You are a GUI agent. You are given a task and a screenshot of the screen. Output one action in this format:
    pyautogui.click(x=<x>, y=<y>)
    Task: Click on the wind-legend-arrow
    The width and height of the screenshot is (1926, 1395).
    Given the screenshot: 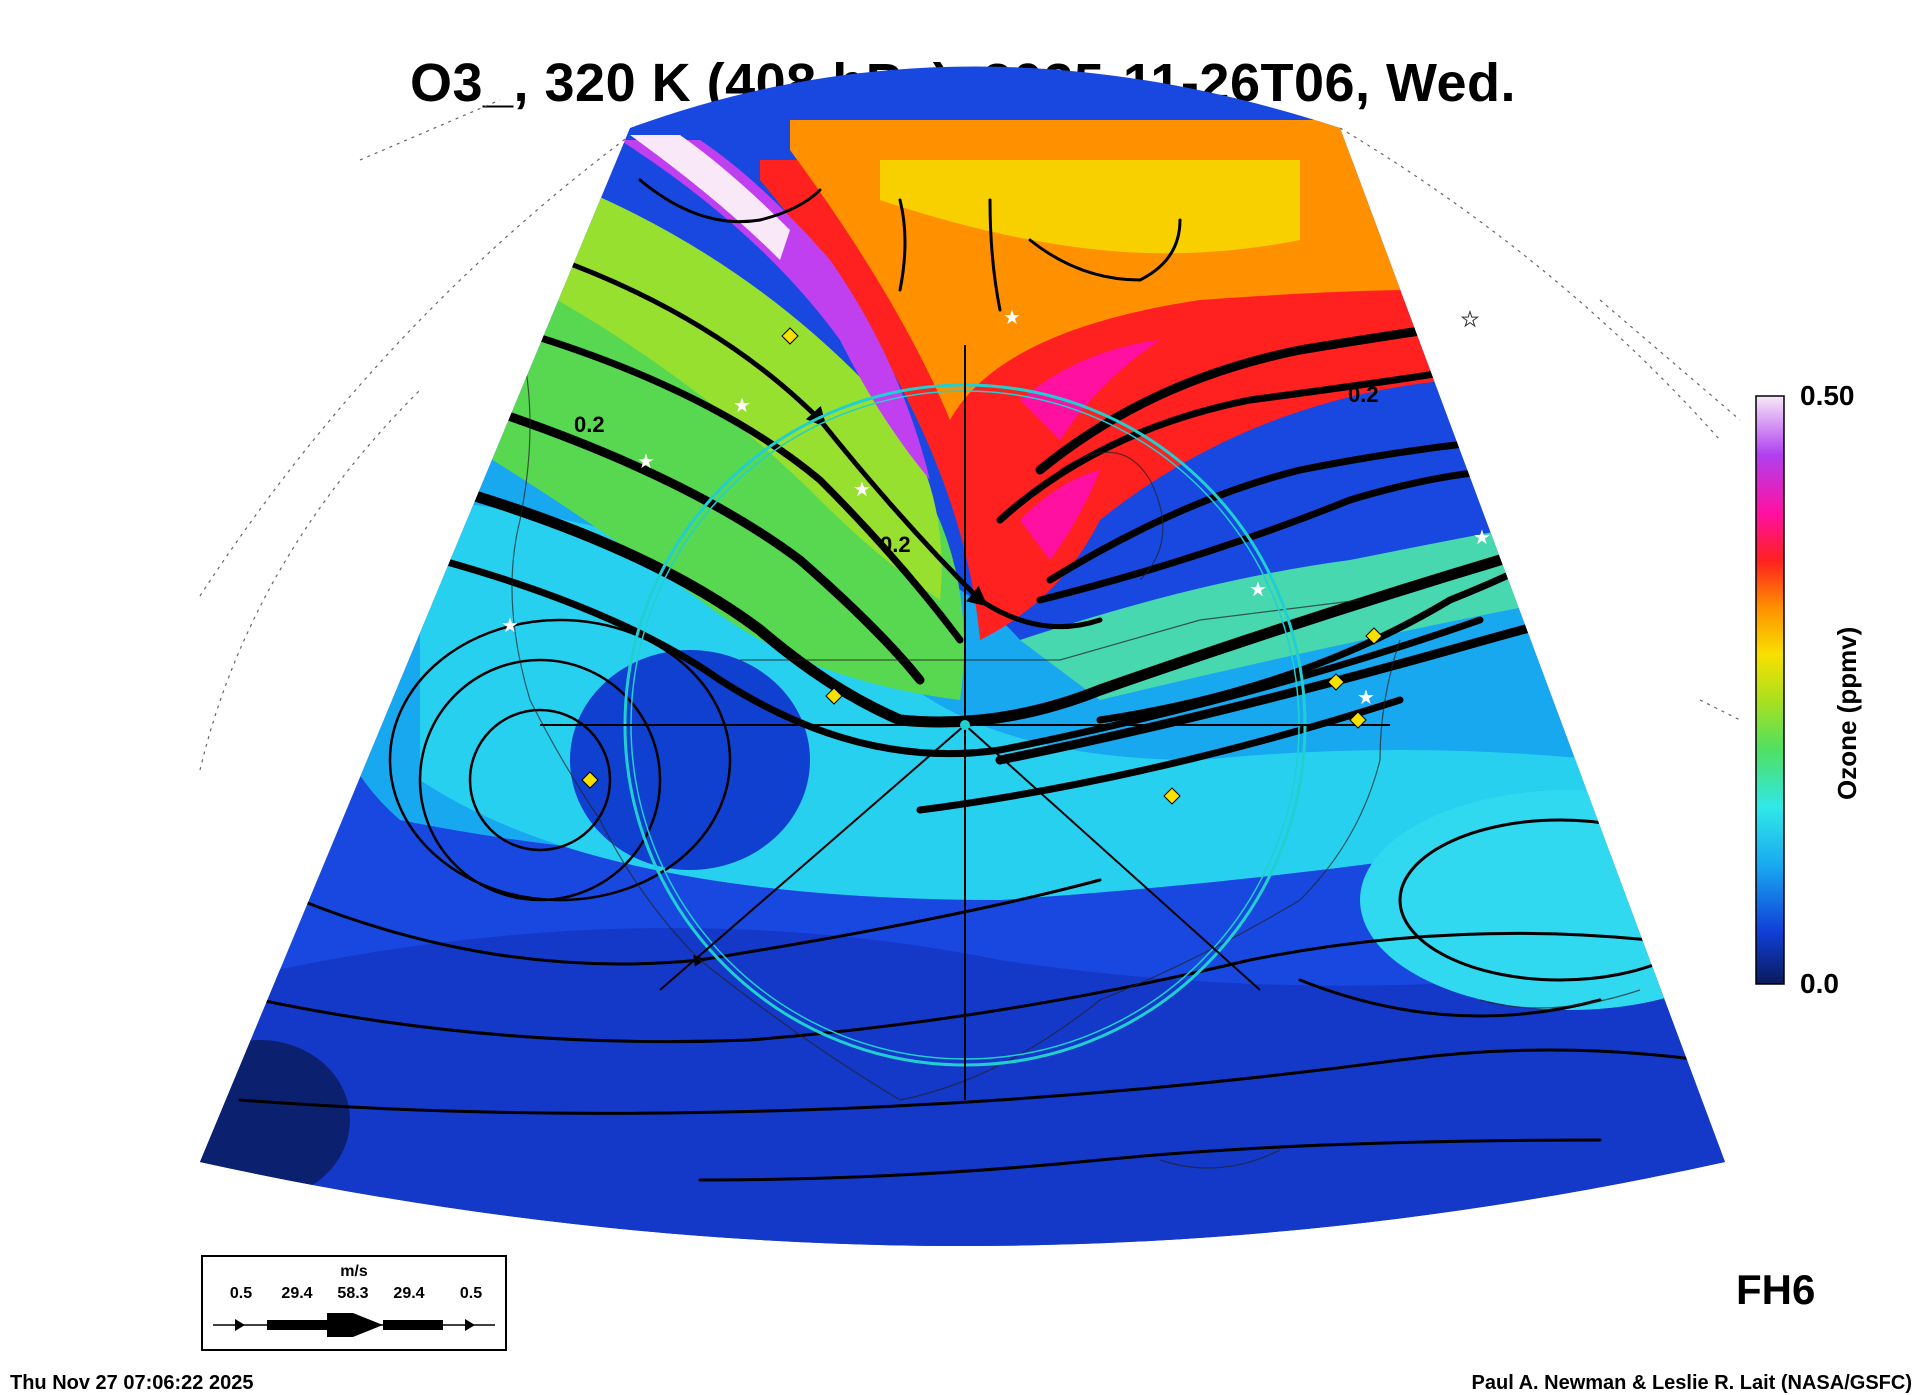 What is the action you would take?
    pyautogui.click(x=354, y=1325)
    